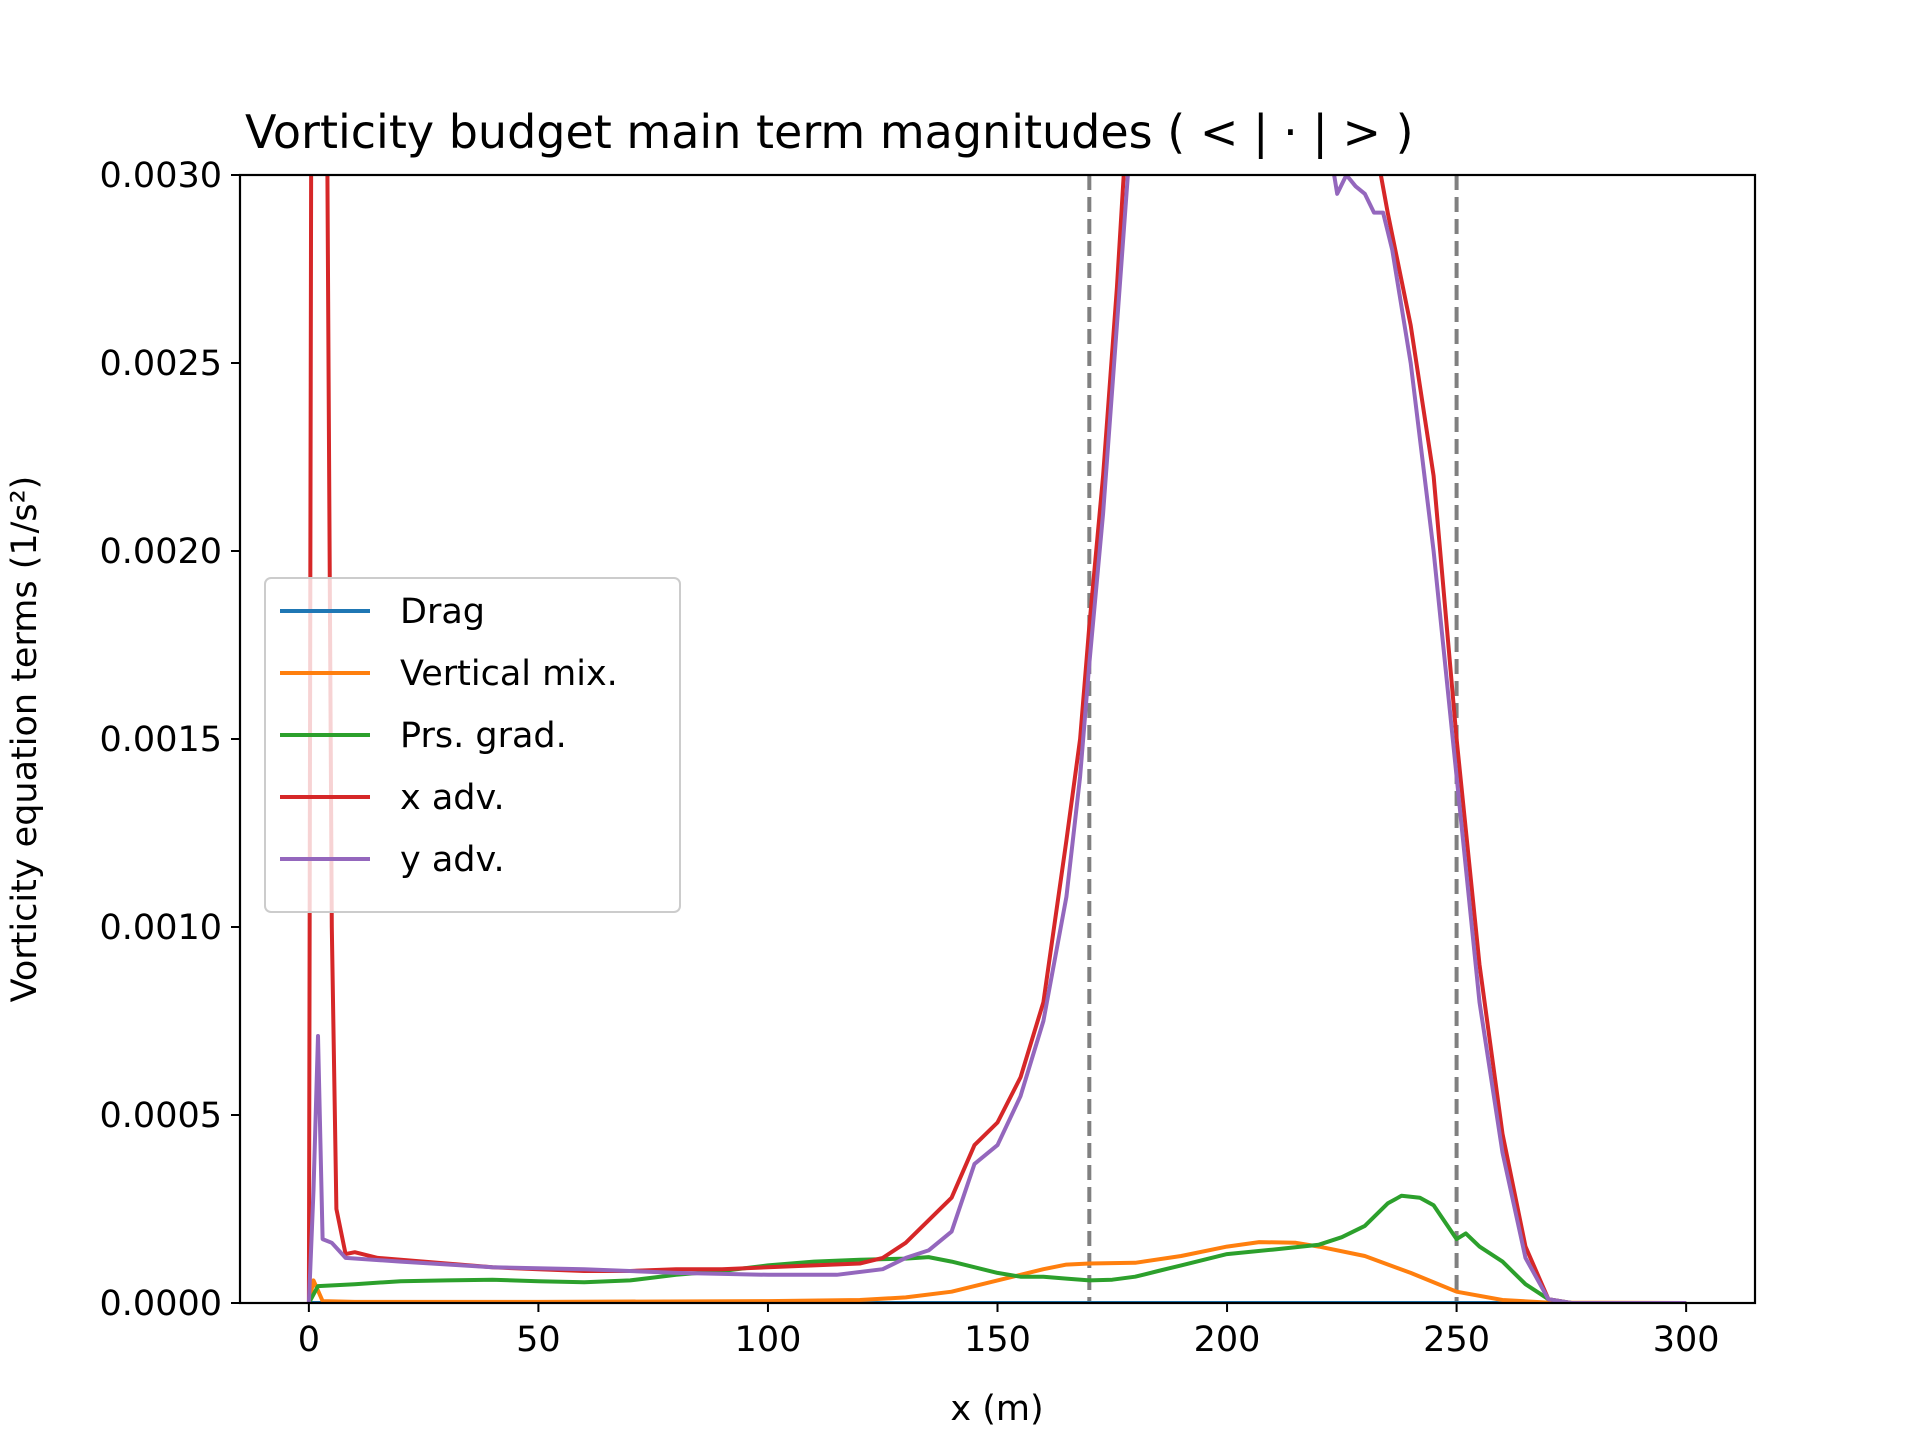  What do you see at coordinates (1456, 1340) in the screenshot?
I see `x-tick-label: 250` at bounding box center [1456, 1340].